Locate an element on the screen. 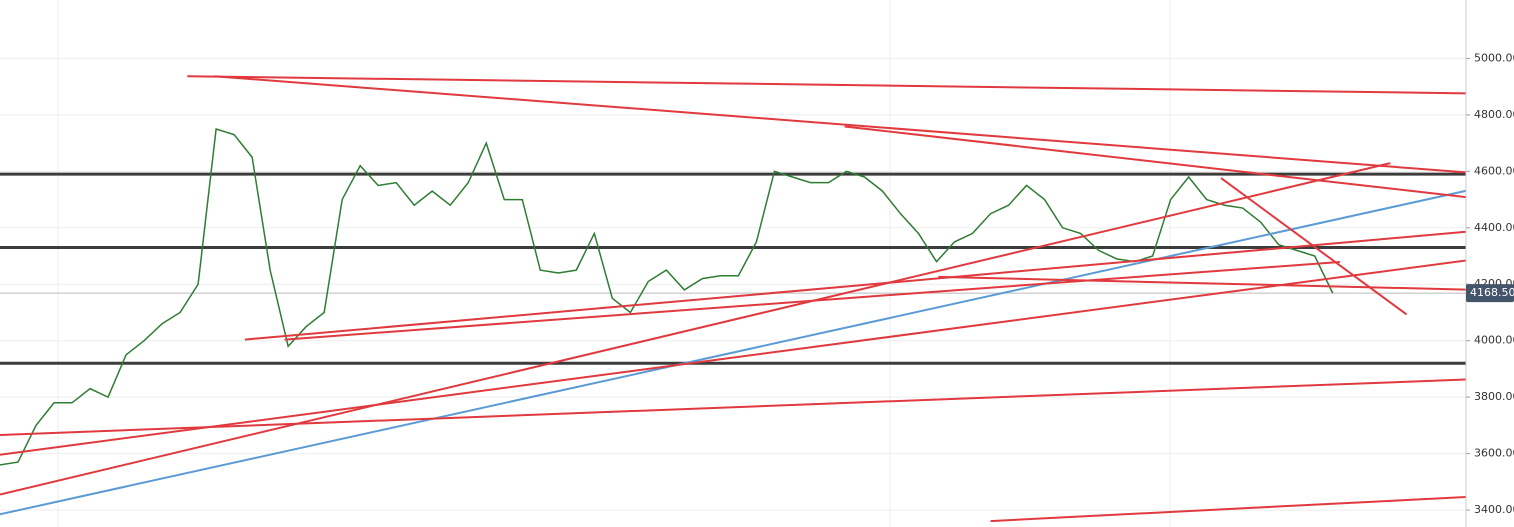  y-tick-label: 4800.00 is located at coordinates (1494, 114).